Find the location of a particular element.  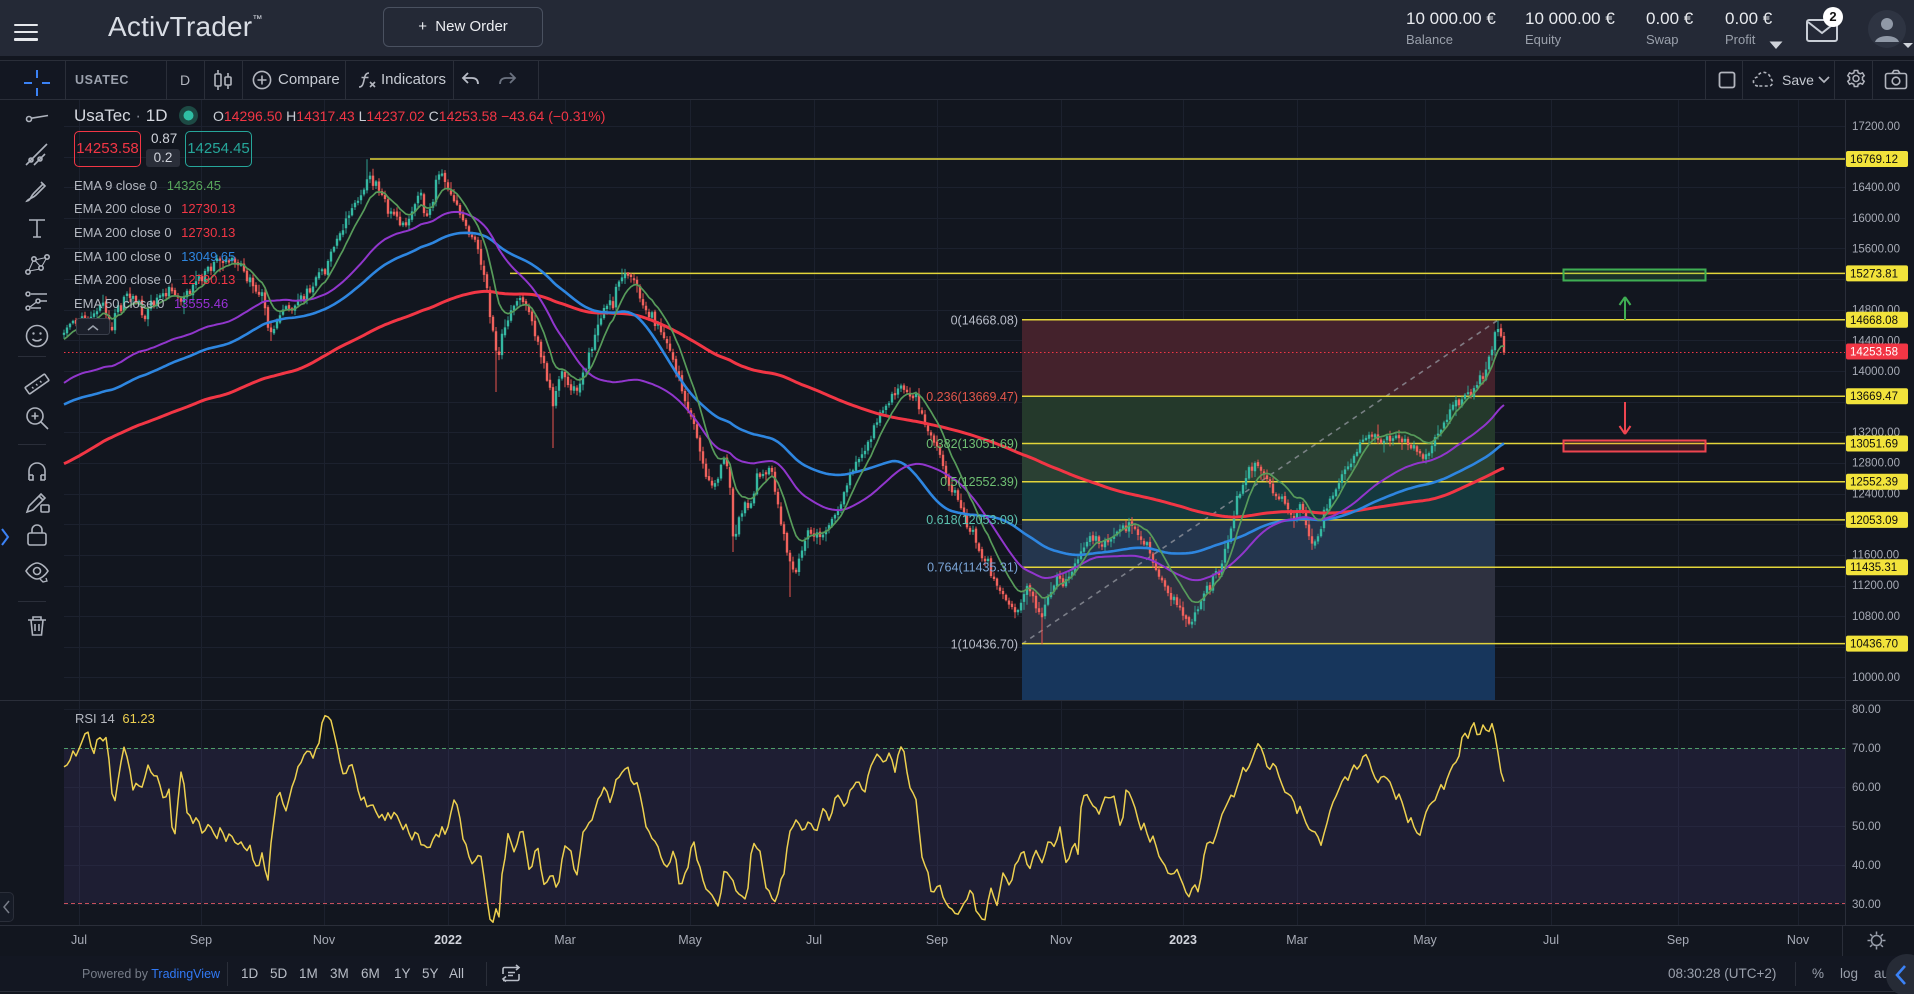

svg-text: 16400.00 is located at coordinates (1876, 188).